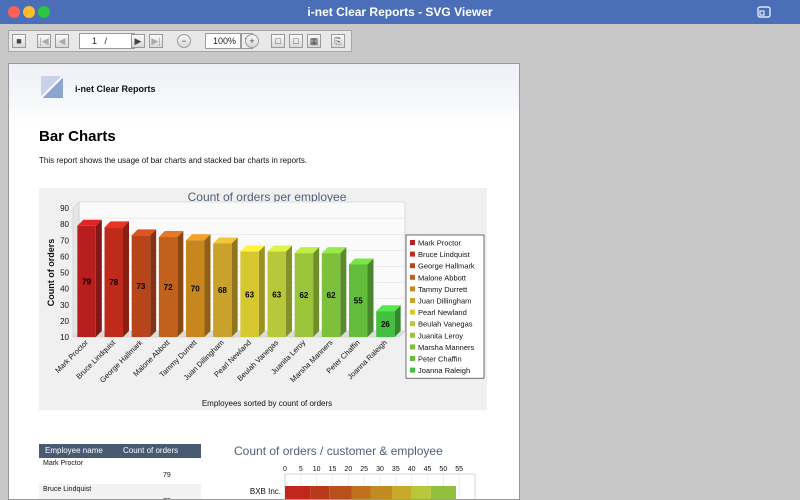  What do you see at coordinates (64, 256) in the screenshot?
I see `y-tick-label: 60` at bounding box center [64, 256].